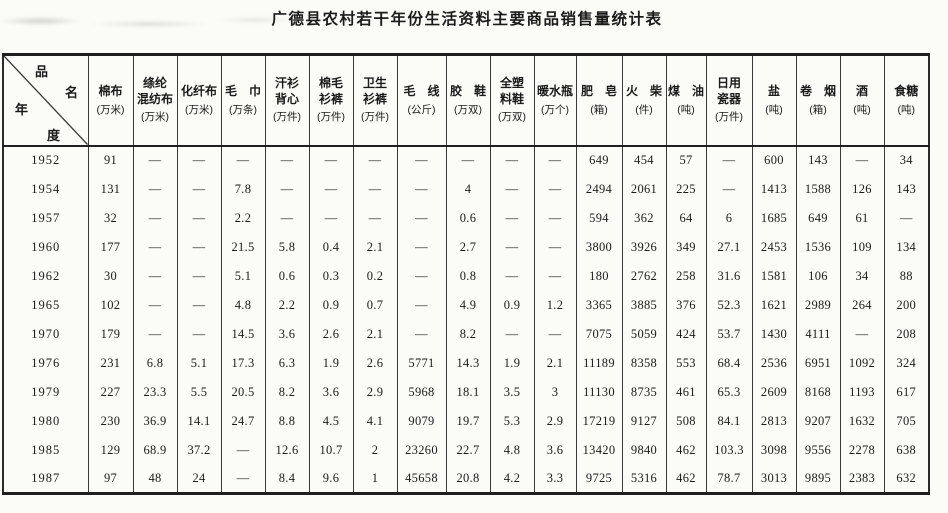  What do you see at coordinates (374, 479) in the screenshot?
I see `value-cell-sanitary-knit-suit: 1` at bounding box center [374, 479].